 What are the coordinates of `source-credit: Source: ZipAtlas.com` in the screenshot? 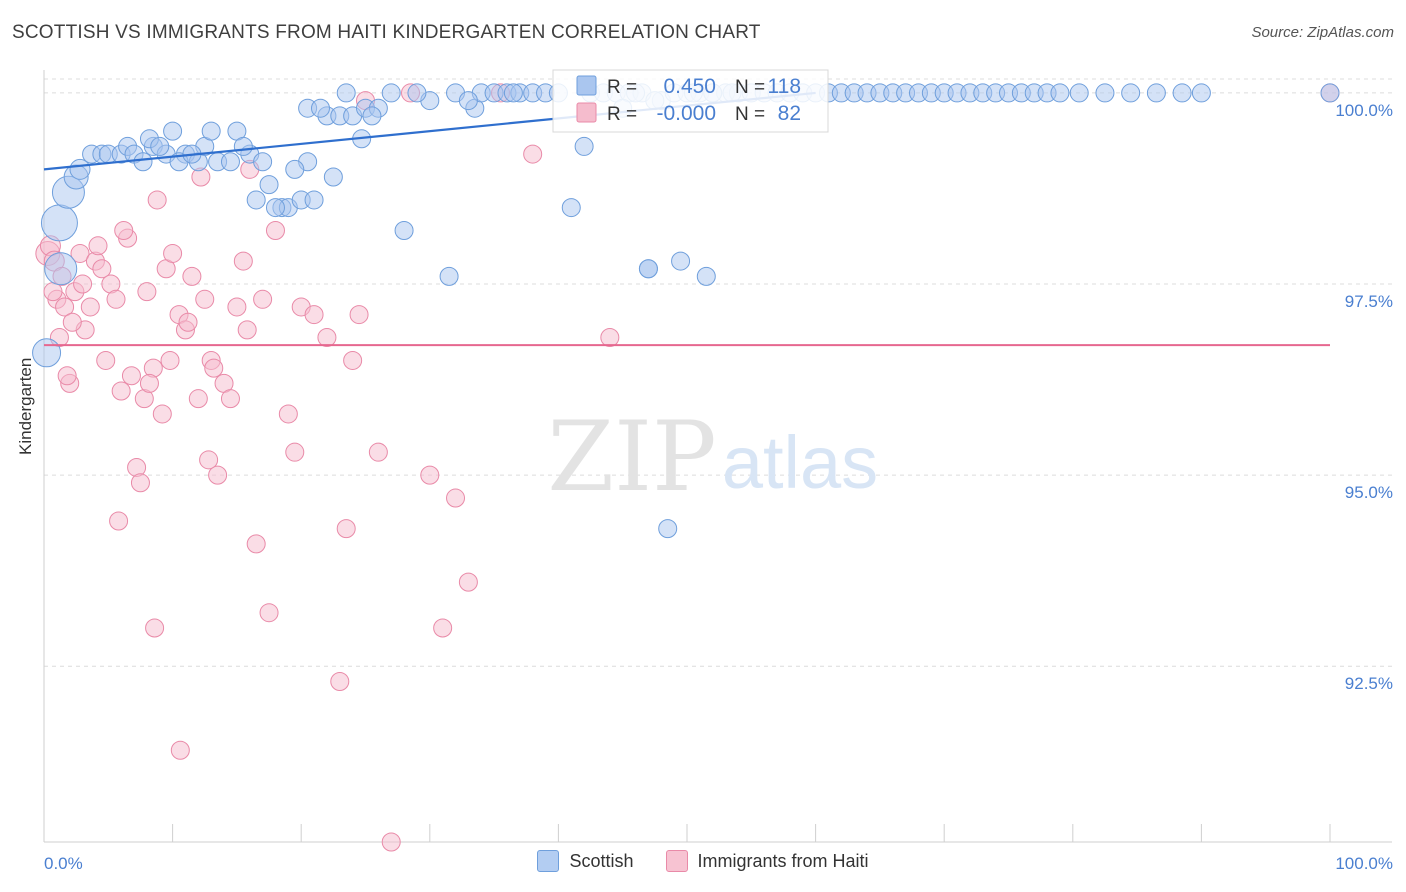 It's located at (1322, 32).